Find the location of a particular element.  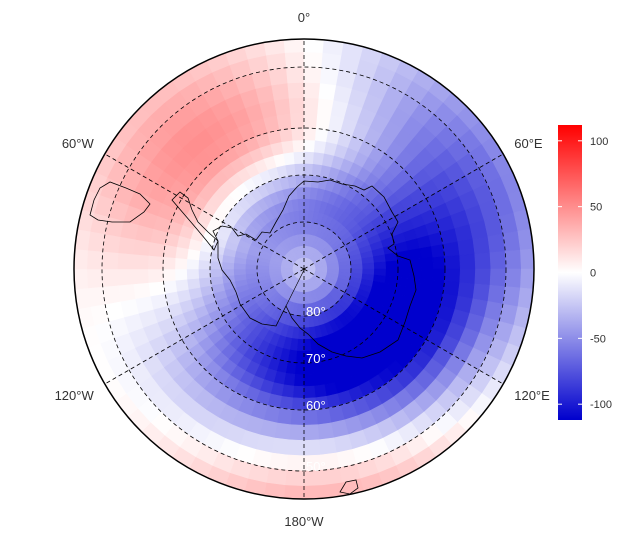

longitude-label: 60°W is located at coordinates (78, 143).